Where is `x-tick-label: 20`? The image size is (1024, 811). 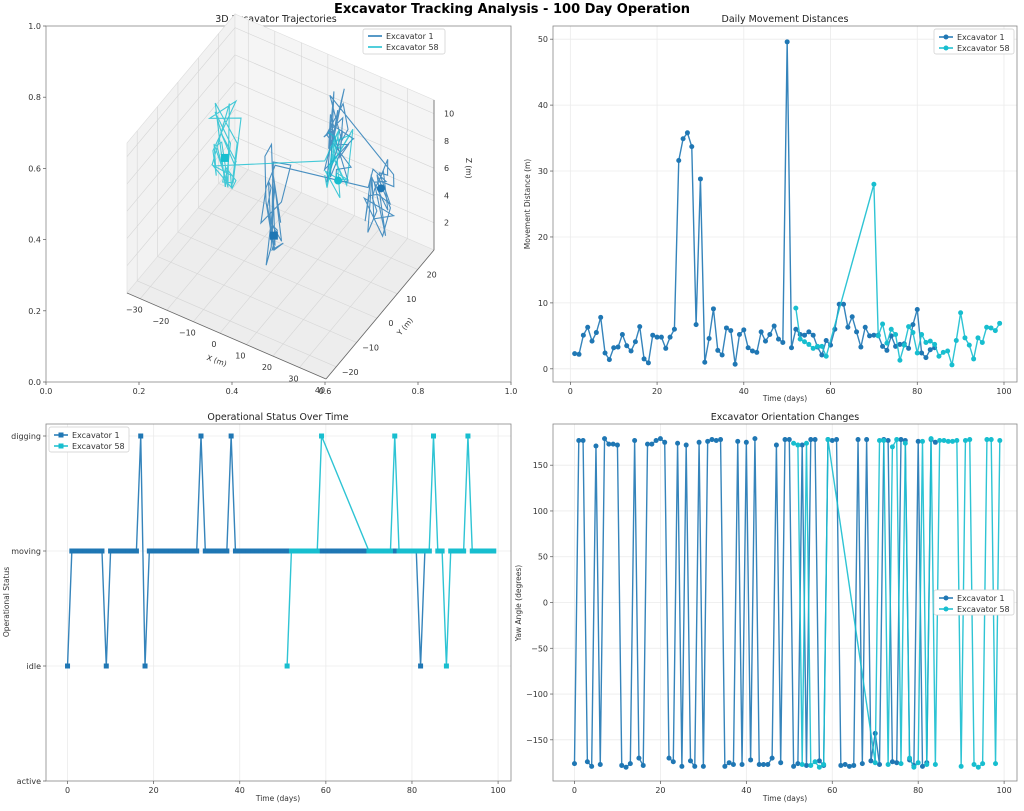
x-tick-label: 20 is located at coordinates (154, 790).